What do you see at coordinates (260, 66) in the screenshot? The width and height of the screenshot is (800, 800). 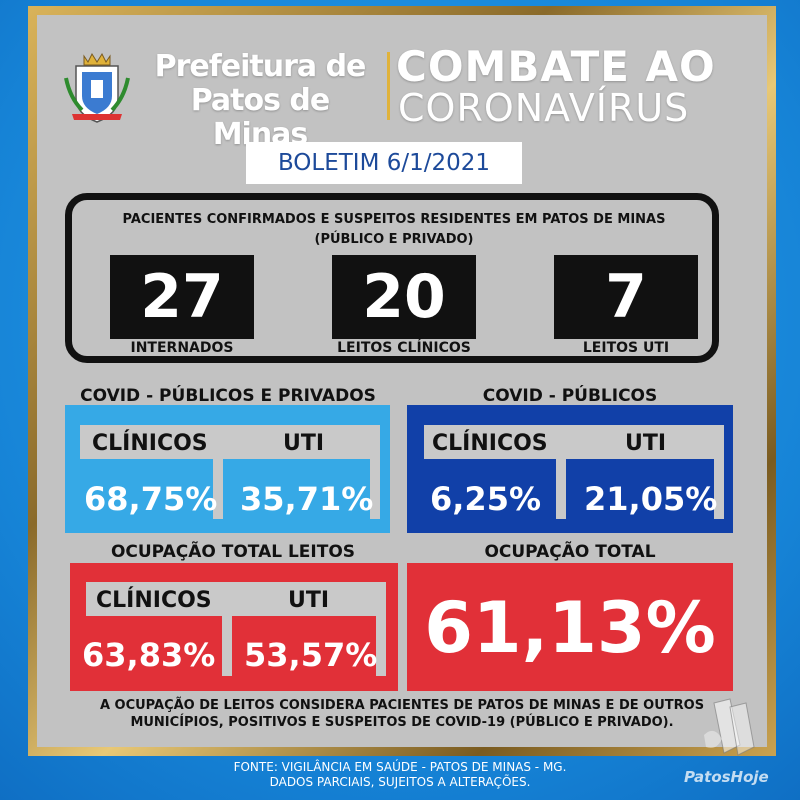 I see `prefeitura-line1: Prefeitura de` at bounding box center [260, 66].